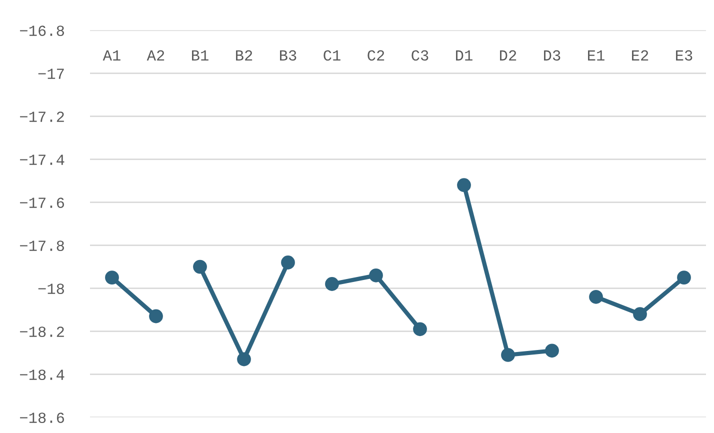  I want to click on x-tick-label: C2, so click(376, 55).